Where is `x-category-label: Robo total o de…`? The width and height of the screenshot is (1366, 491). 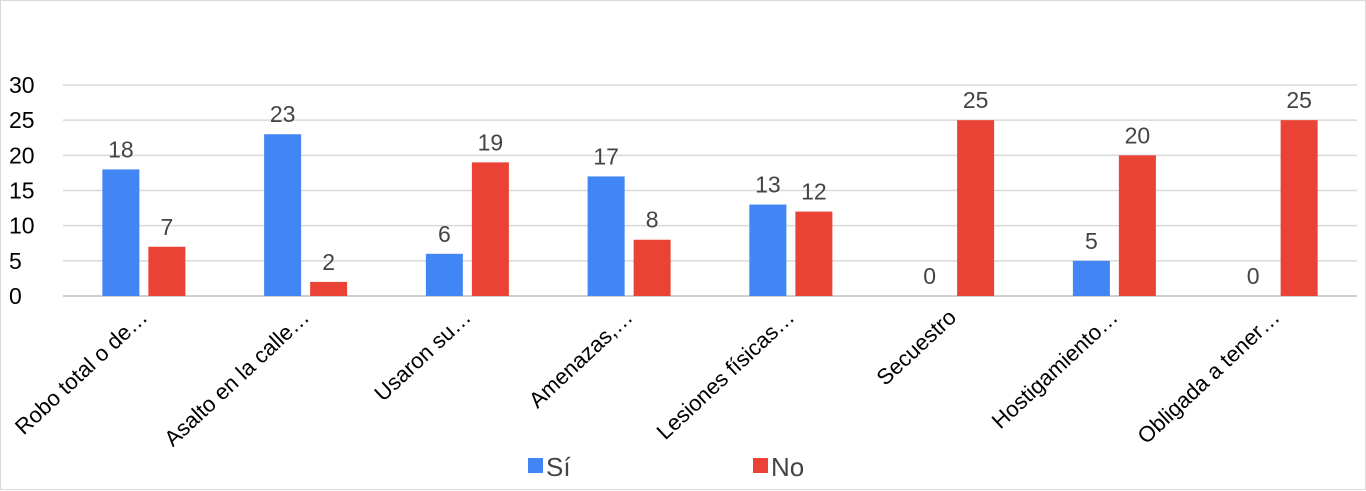
x-category-label: Robo total o de… is located at coordinates (81, 371).